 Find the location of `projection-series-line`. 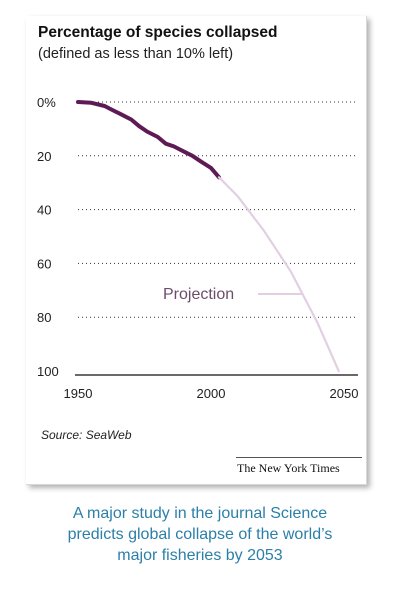

projection-series-line is located at coordinates (278, 274).